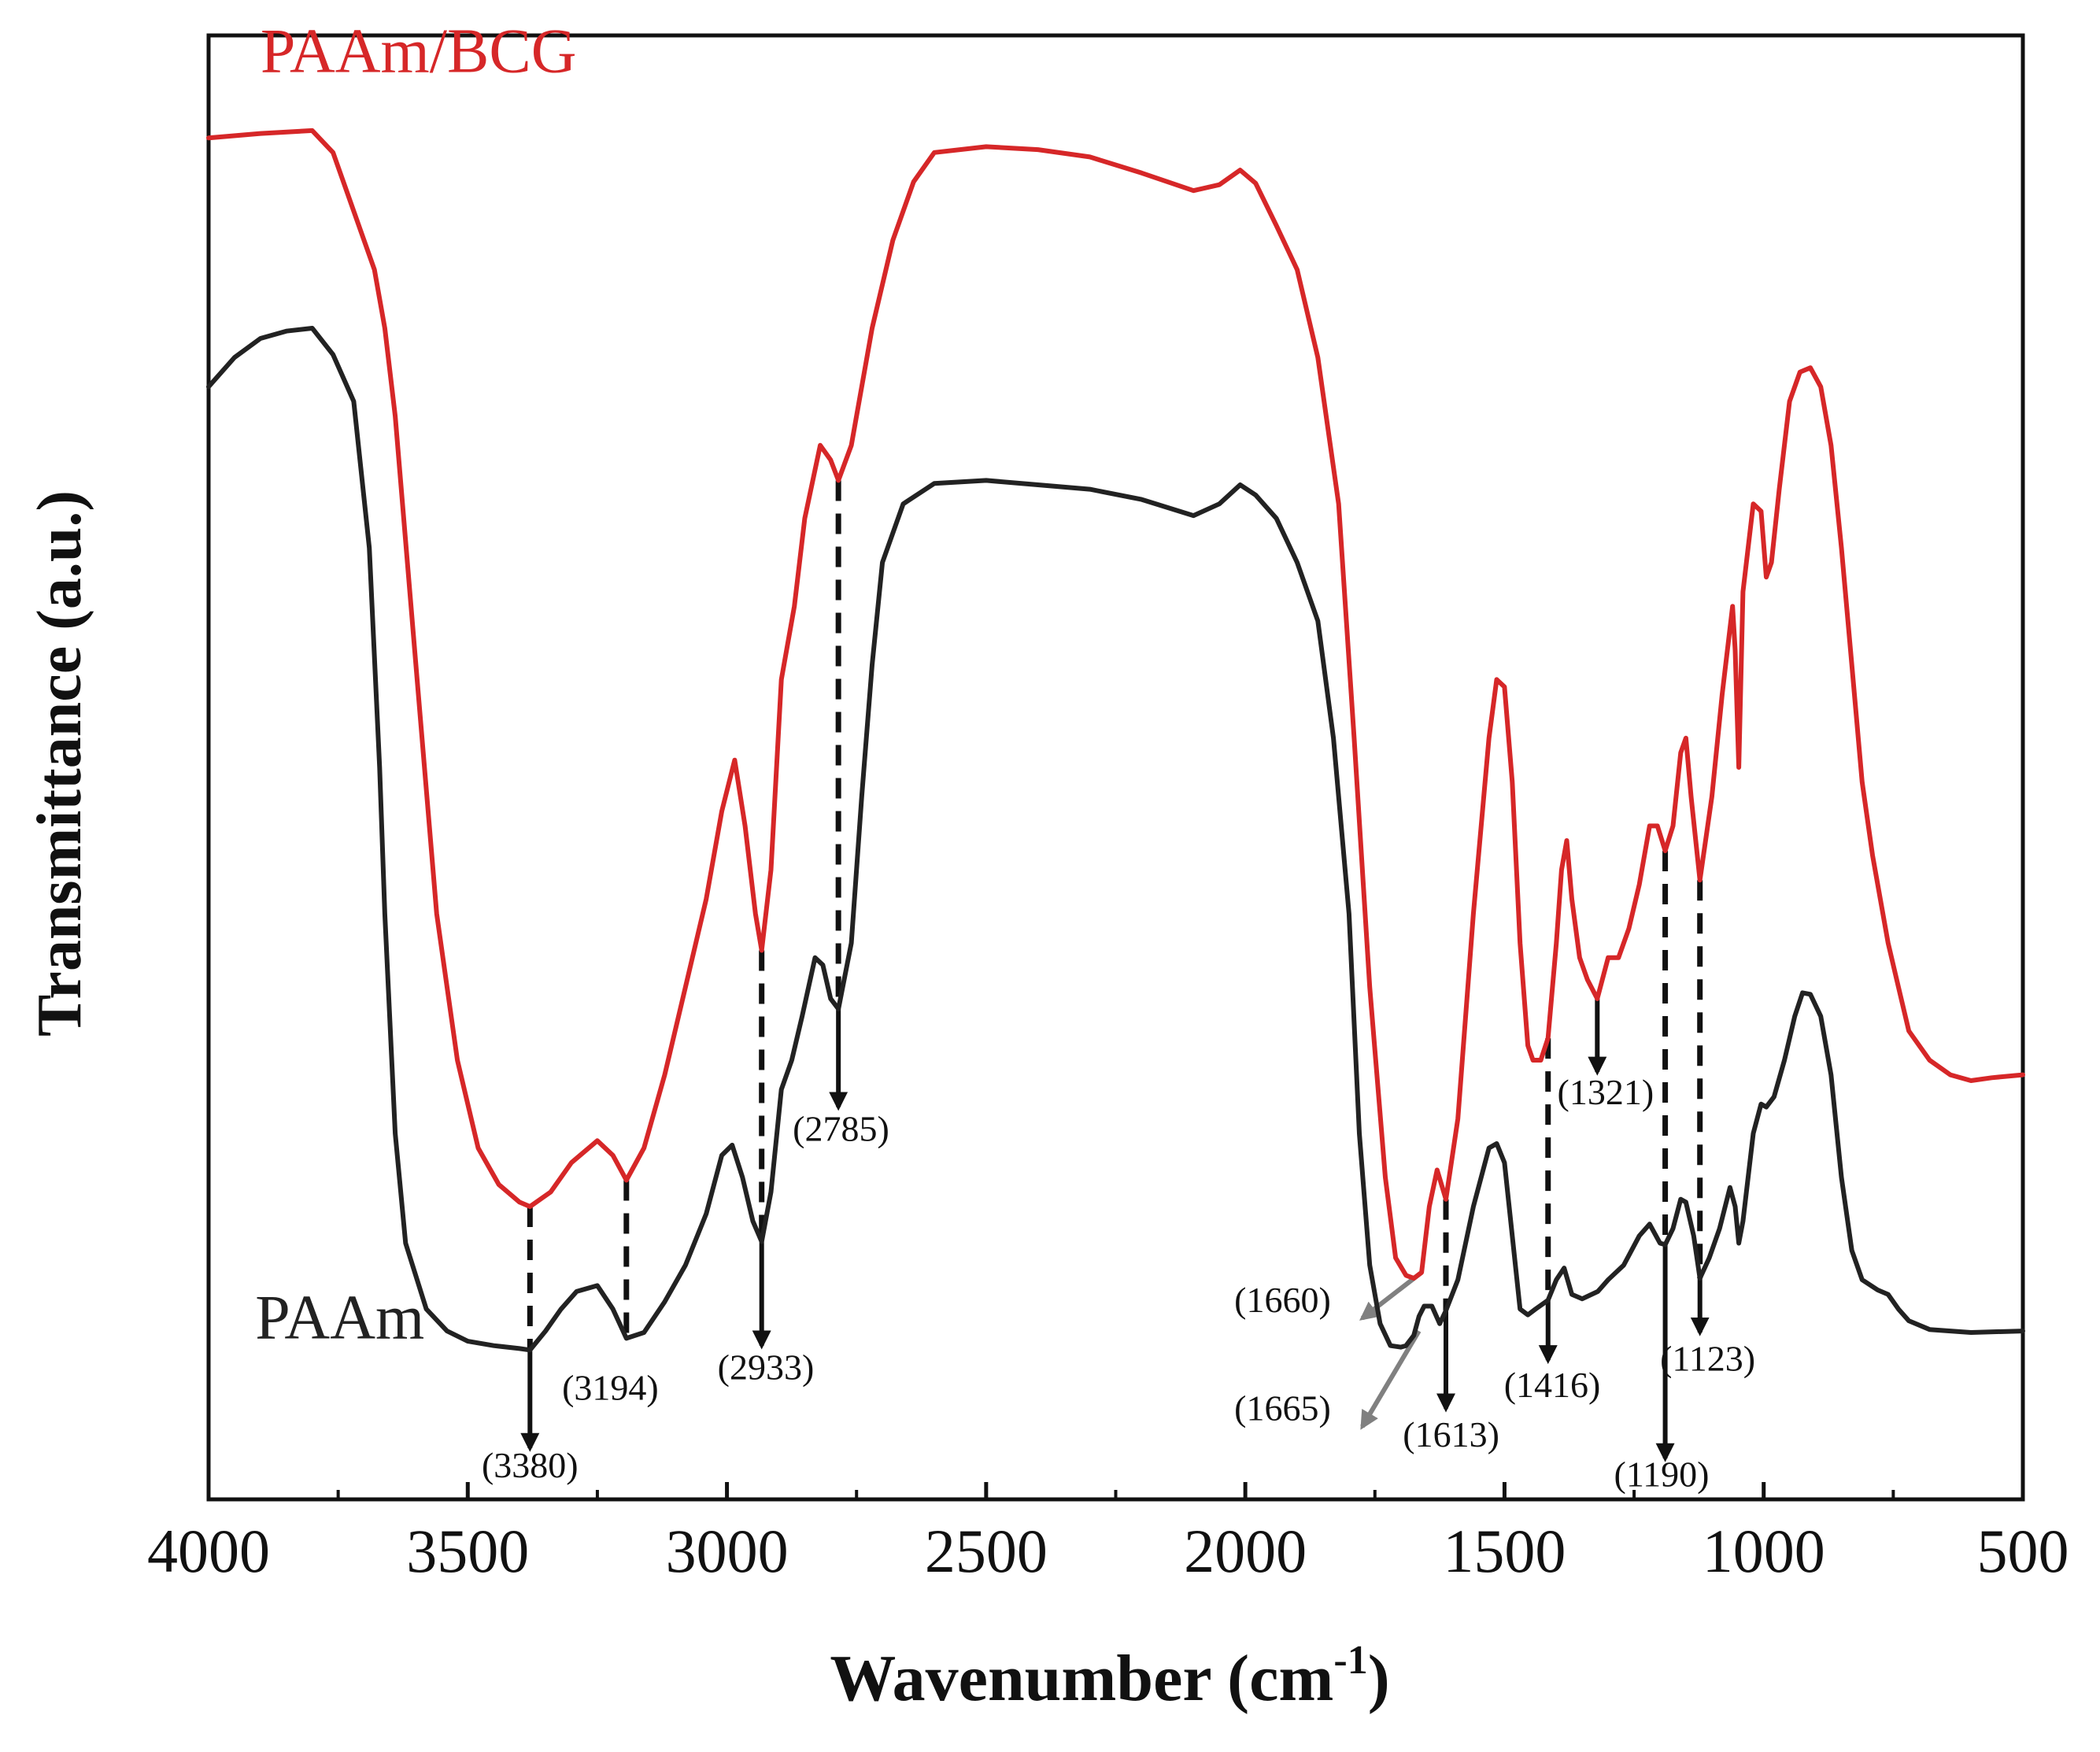 This screenshot has width=2100, height=1752. I want to click on x-tick-label-4000: 4000, so click(208, 1551).